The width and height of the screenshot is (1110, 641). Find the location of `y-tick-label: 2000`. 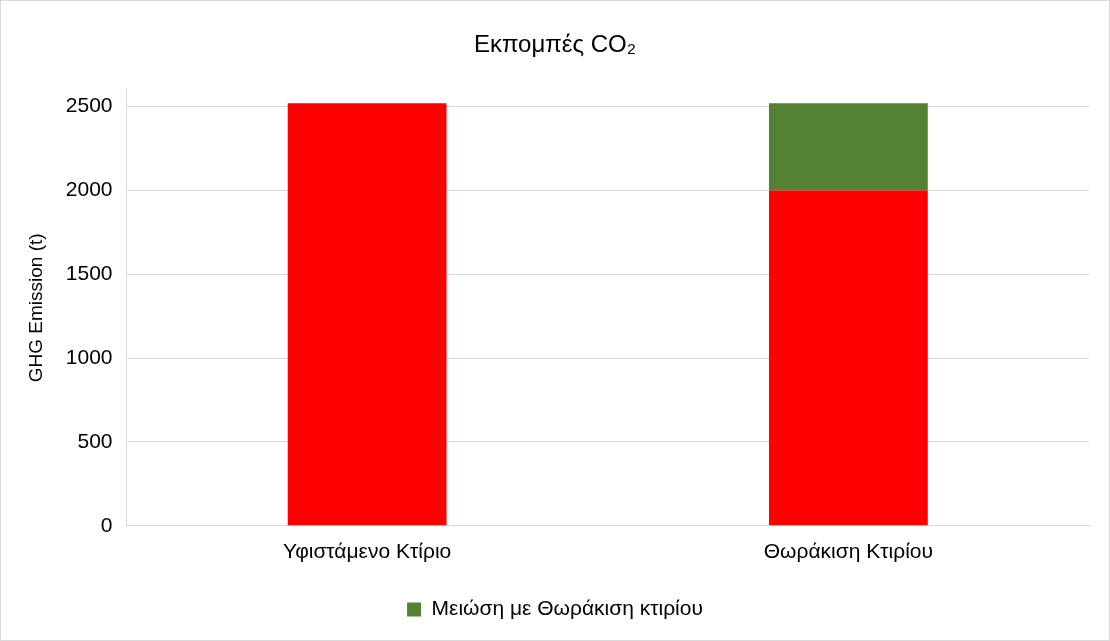

y-tick-label: 2000 is located at coordinates (89, 189).